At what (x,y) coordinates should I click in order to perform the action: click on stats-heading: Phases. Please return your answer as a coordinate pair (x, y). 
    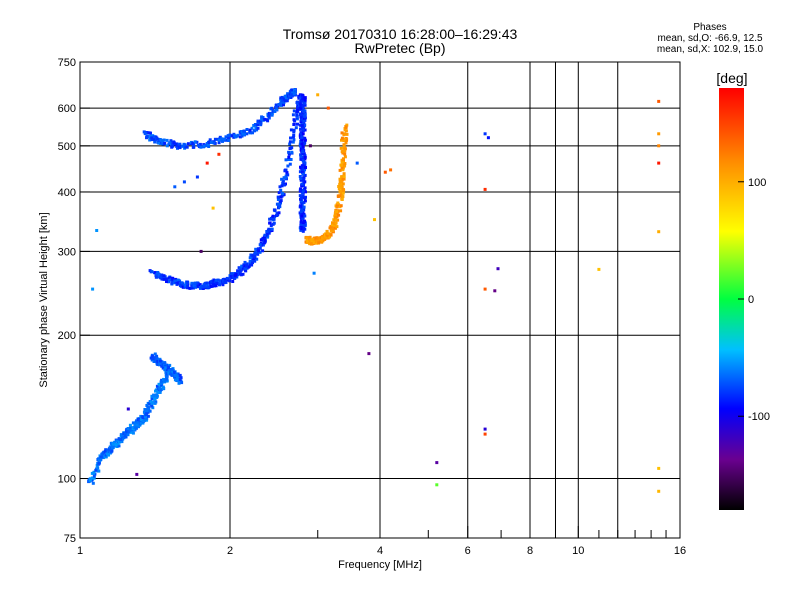
    Looking at the image, I should click on (710, 27).